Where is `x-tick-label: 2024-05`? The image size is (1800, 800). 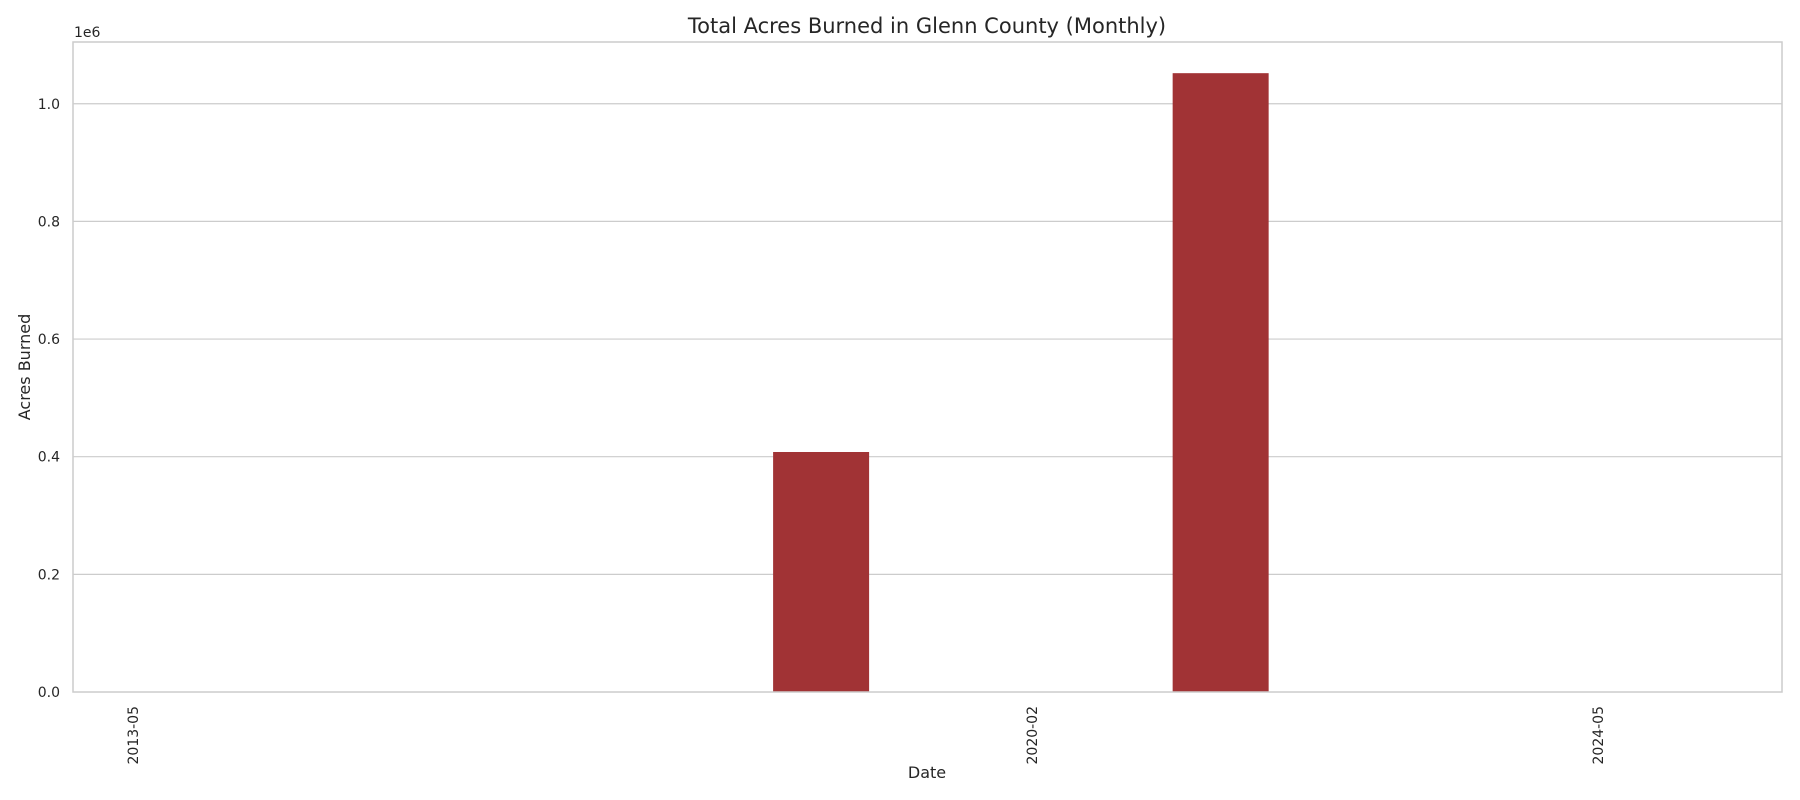 x-tick-label: 2024-05 is located at coordinates (1599, 735).